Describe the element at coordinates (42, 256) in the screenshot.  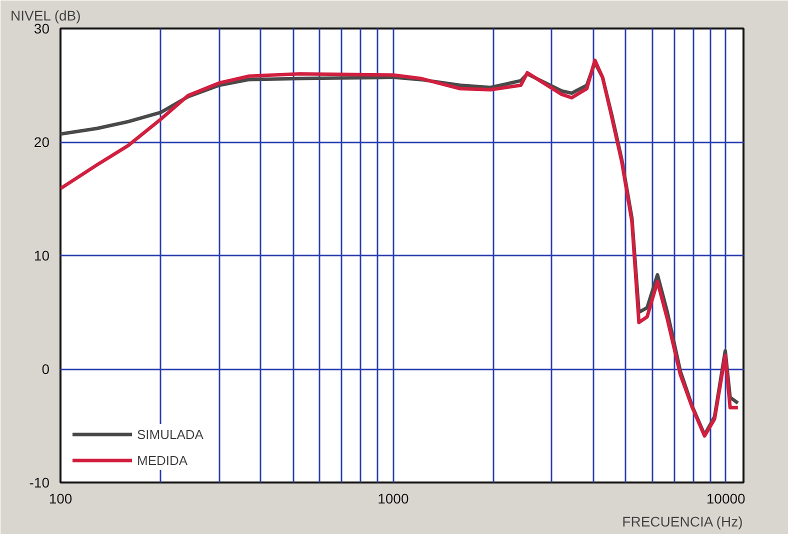
I see `y-tick-label: 10` at that location.